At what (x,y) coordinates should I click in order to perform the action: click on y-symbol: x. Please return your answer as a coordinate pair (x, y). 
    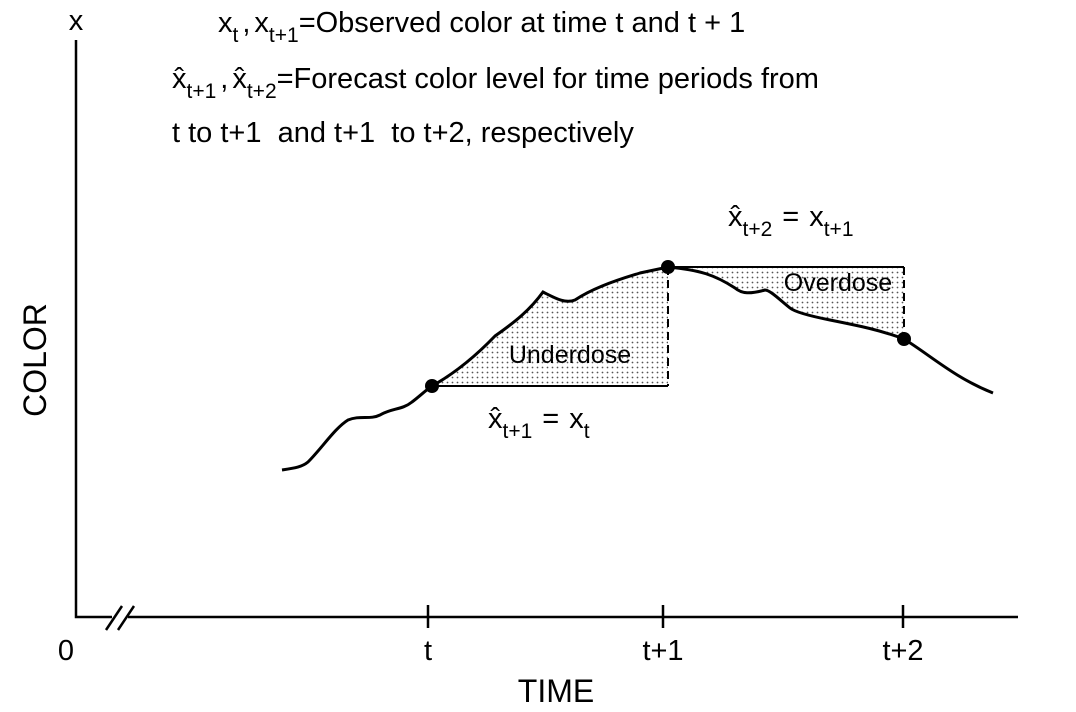
    Looking at the image, I should click on (76, 21).